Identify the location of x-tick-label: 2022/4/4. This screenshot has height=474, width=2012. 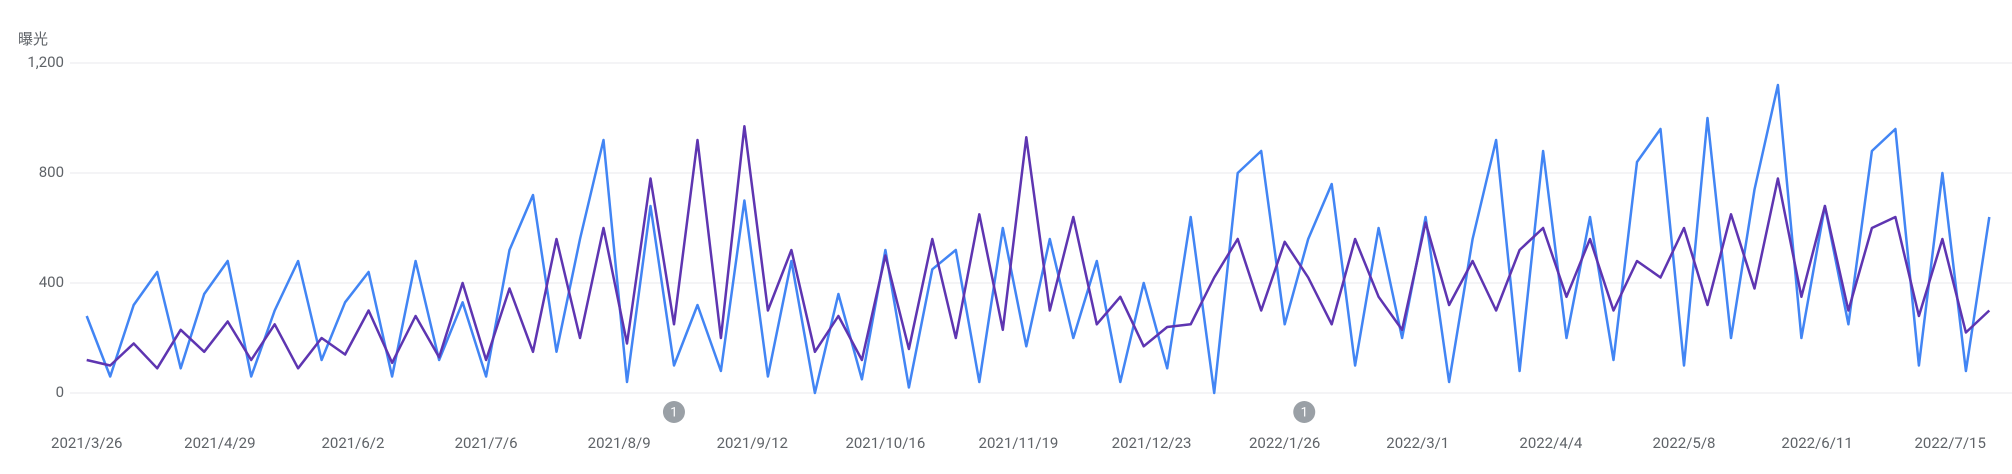
(1551, 443).